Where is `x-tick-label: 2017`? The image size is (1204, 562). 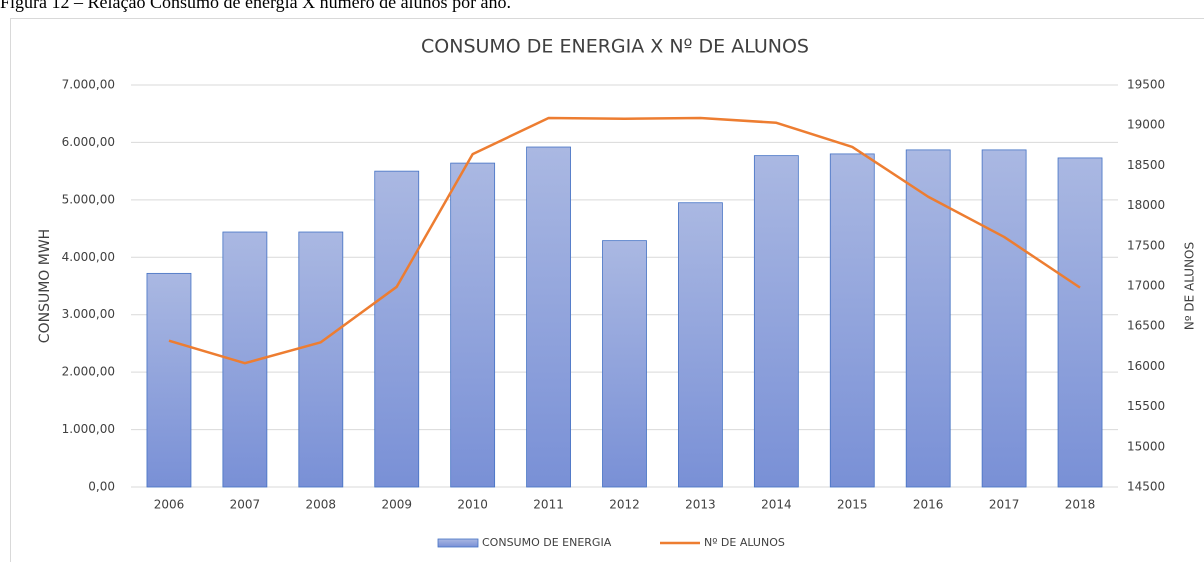 x-tick-label: 2017 is located at coordinates (1004, 505).